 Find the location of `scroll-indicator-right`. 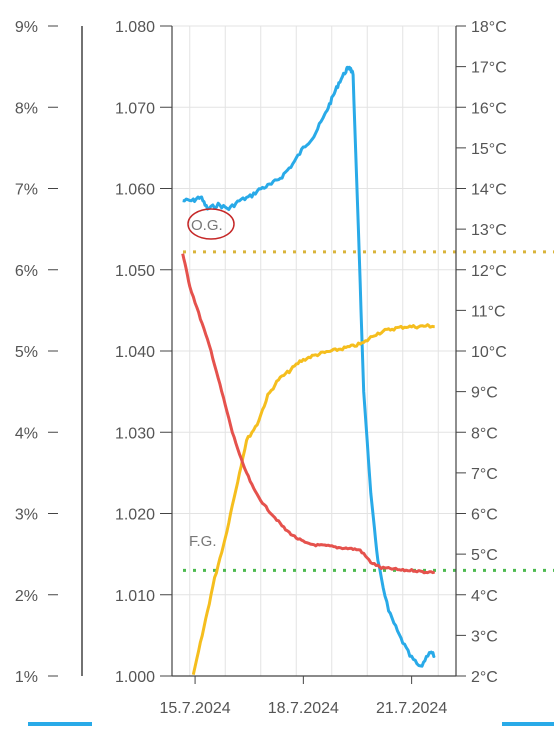

scroll-indicator-right is located at coordinates (528, 724).